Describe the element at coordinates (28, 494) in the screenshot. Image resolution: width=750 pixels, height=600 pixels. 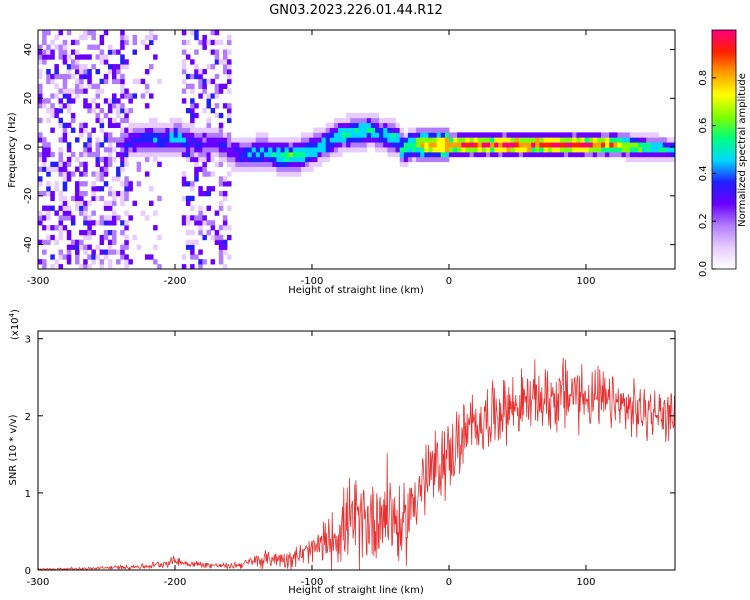
I see `snr-y-tick-label: 1` at that location.